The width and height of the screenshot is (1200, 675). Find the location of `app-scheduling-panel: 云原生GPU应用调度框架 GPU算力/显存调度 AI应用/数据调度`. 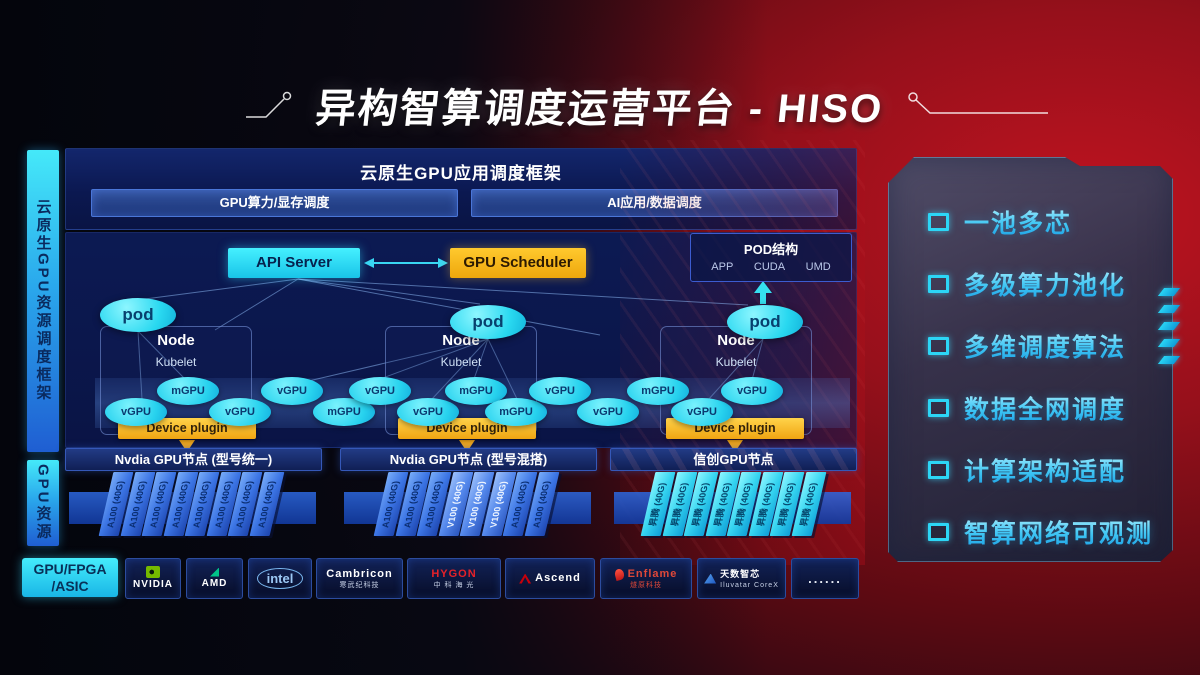

app-scheduling-panel: 云原生GPU应用调度框架 GPU算力/显存调度 AI应用/数据调度 is located at coordinates (461, 189).